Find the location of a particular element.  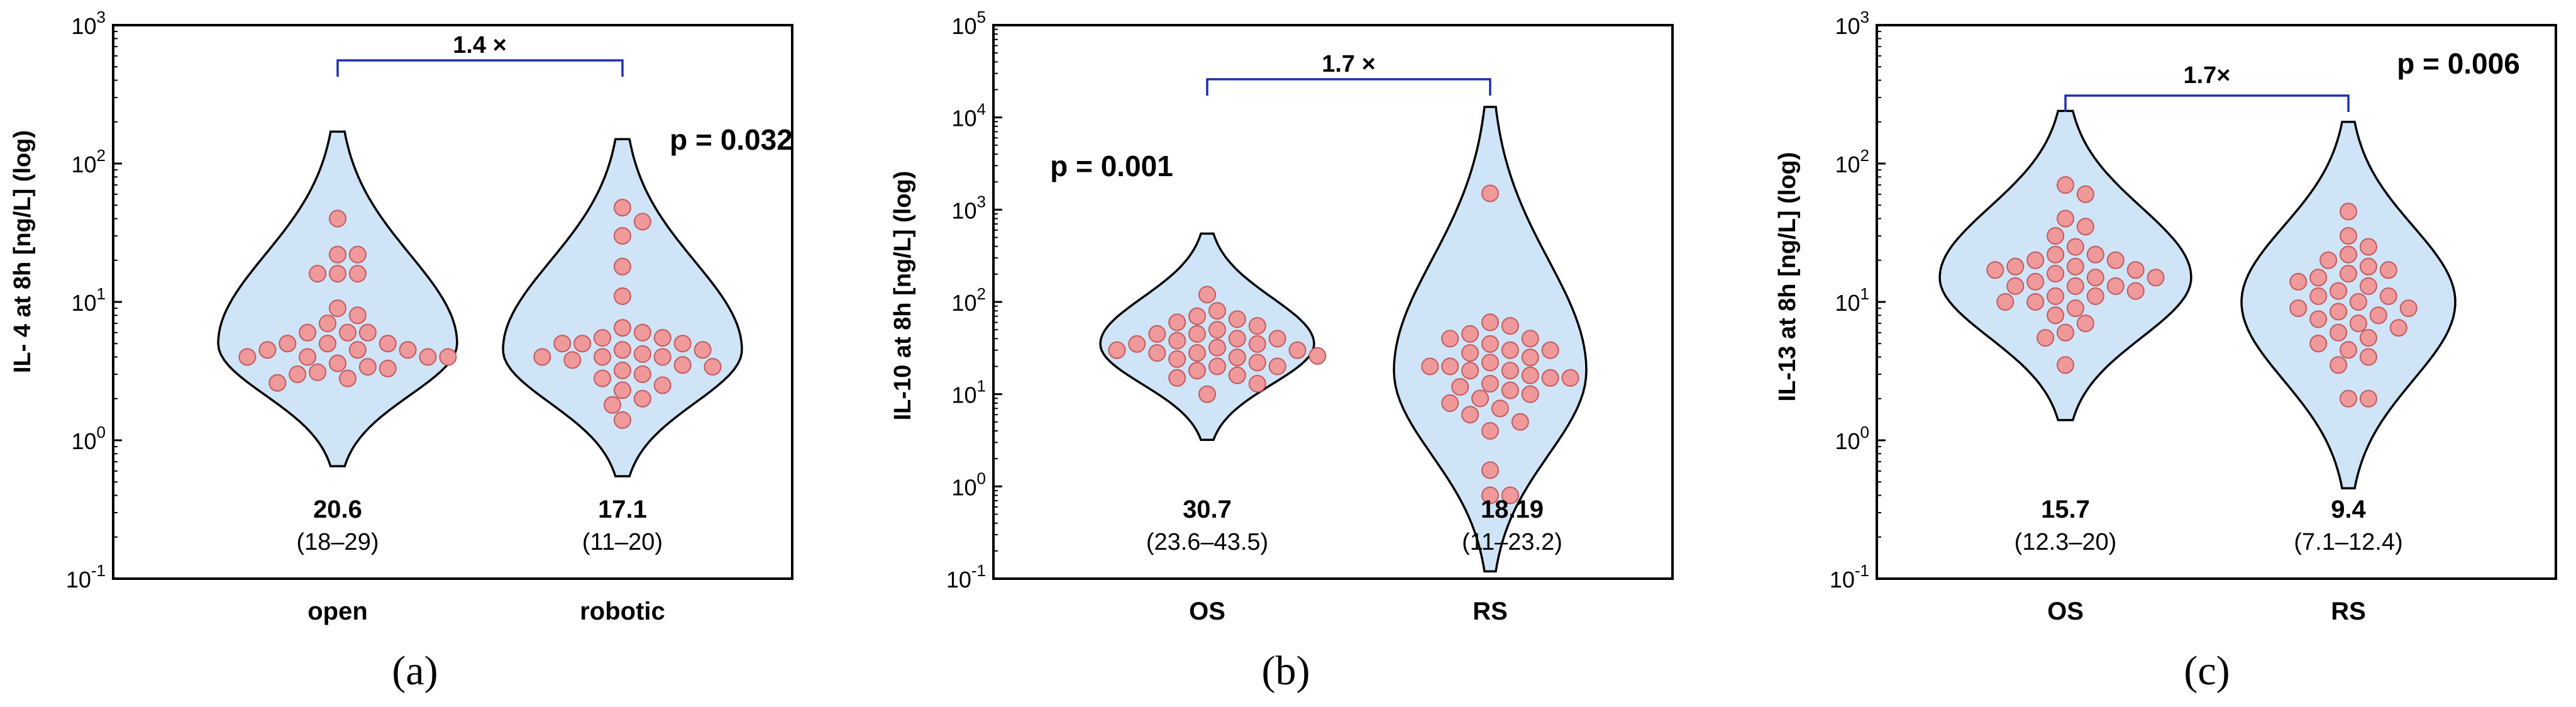

category-label-b-rs: RS is located at coordinates (1490, 611).